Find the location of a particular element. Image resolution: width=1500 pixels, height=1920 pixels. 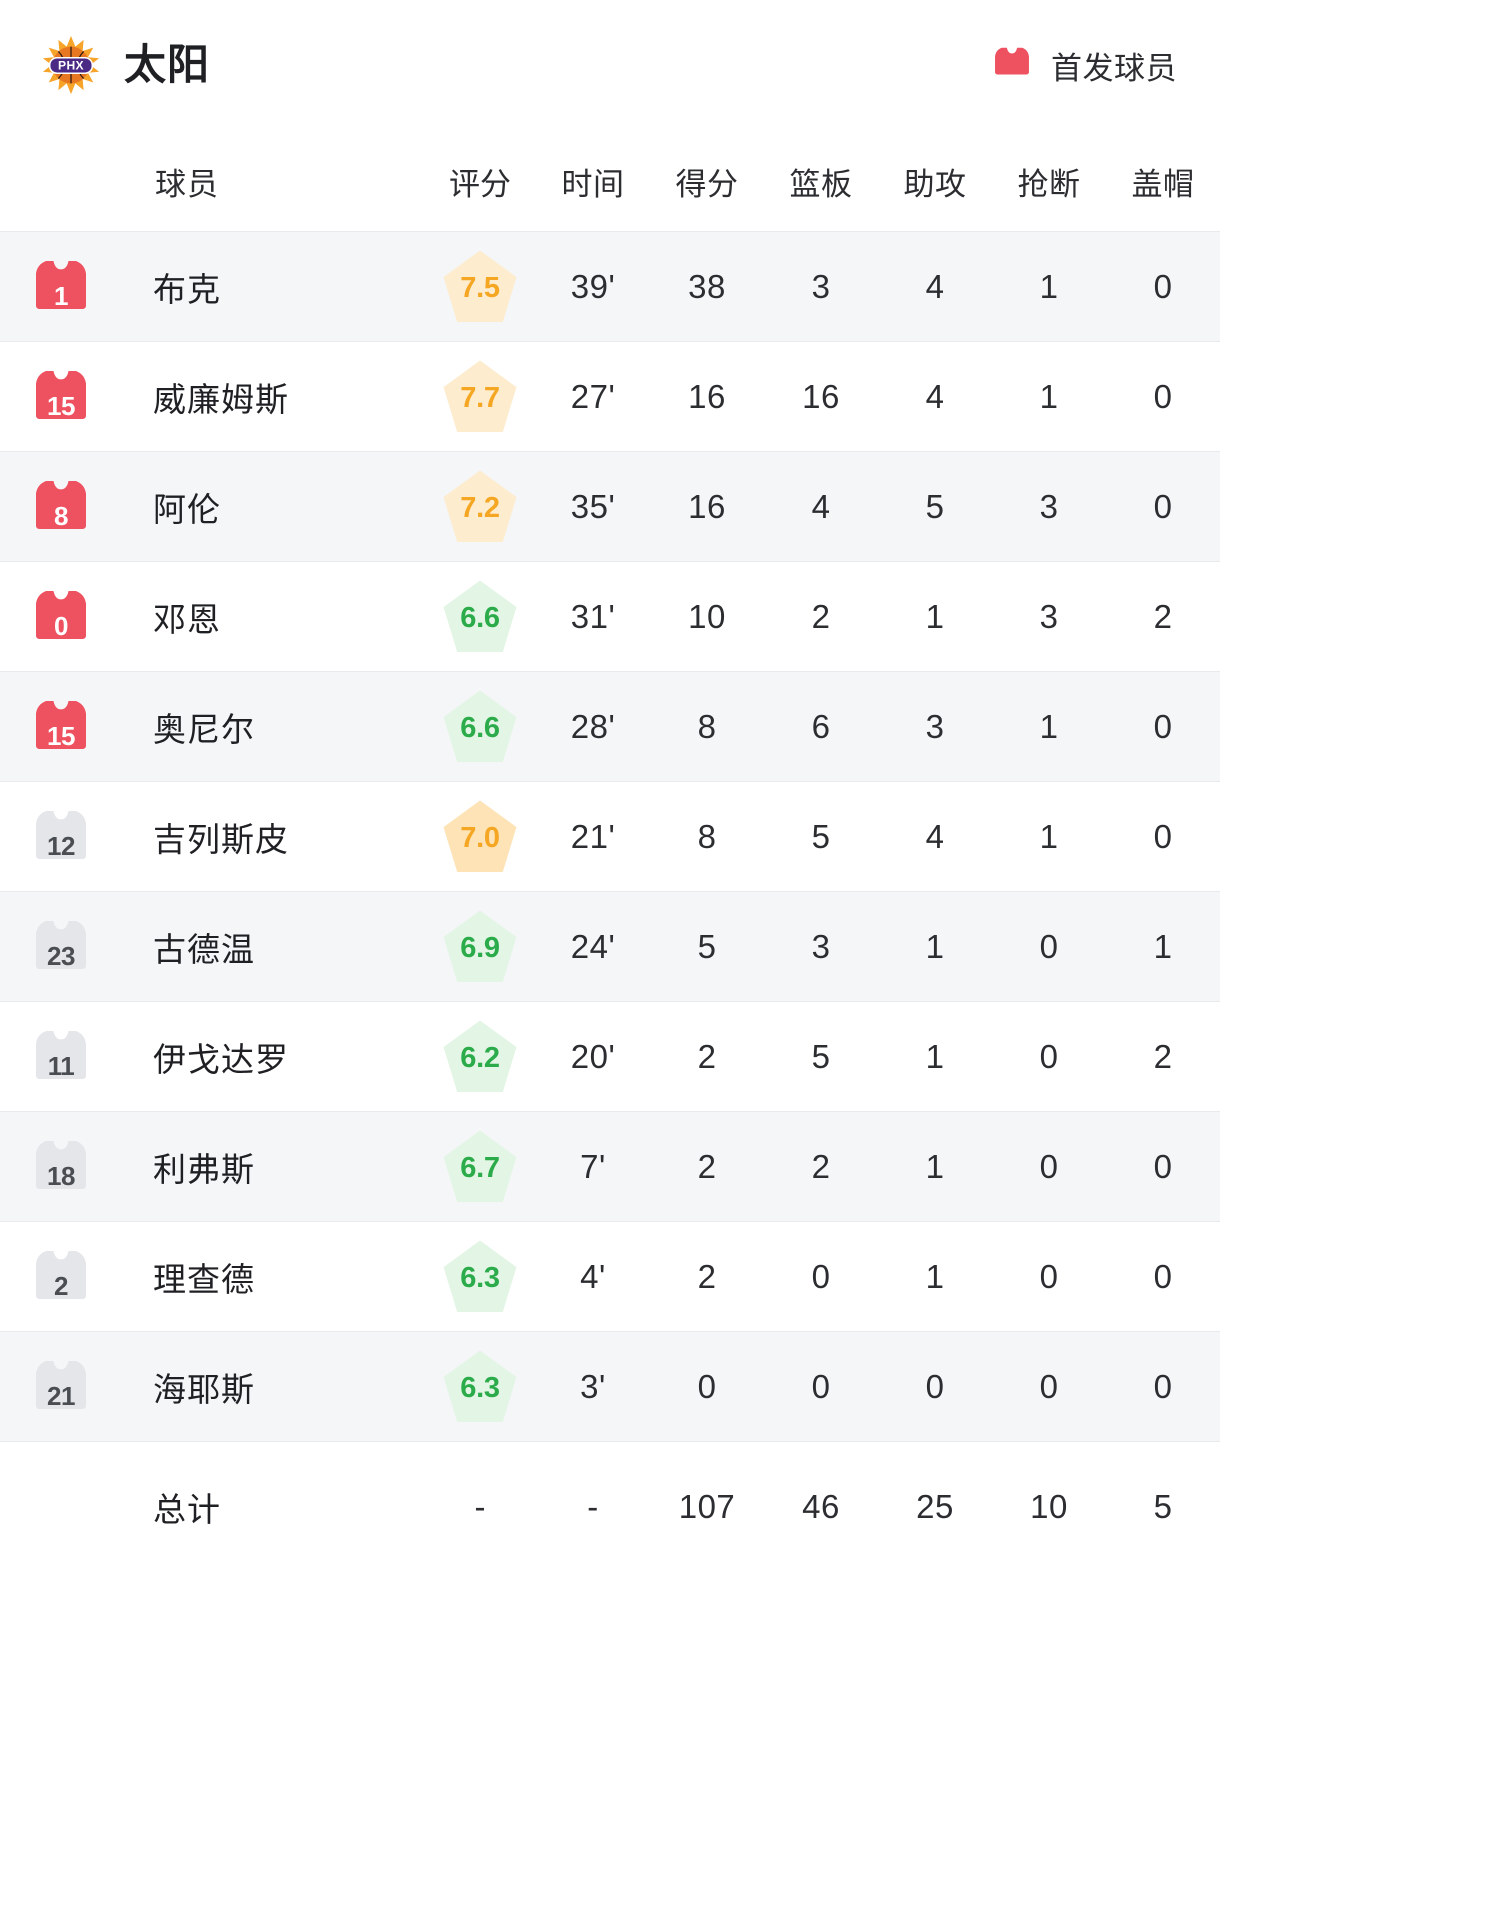

player-jersey-cell: 15 is located at coordinates (55, 397).